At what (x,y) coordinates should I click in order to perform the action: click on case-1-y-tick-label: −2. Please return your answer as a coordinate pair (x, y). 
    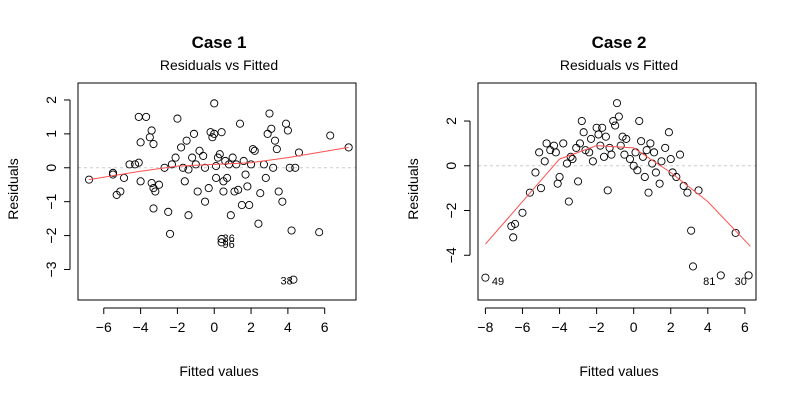
    Looking at the image, I should click on (51, 235).